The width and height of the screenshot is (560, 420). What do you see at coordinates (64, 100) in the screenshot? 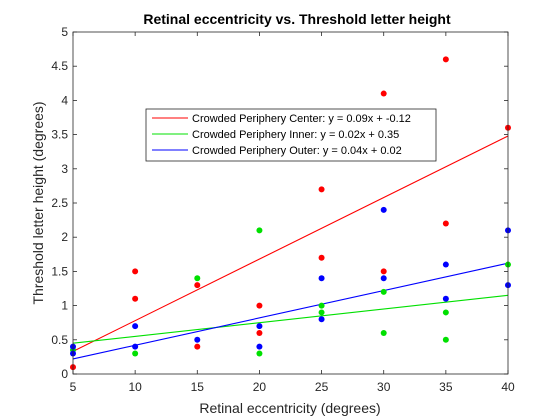
I see `y-tick-label: 4` at bounding box center [64, 100].